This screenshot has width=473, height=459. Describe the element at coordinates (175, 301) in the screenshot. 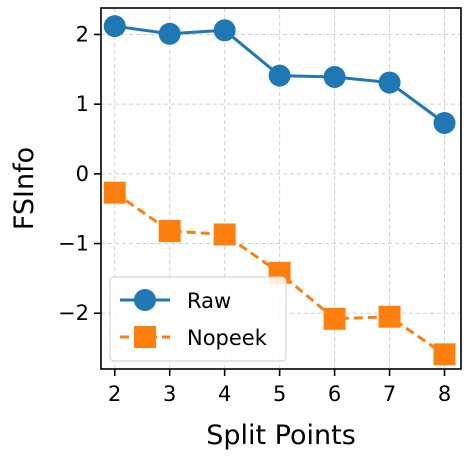

I see `legend-entry-raw: Raw` at that location.